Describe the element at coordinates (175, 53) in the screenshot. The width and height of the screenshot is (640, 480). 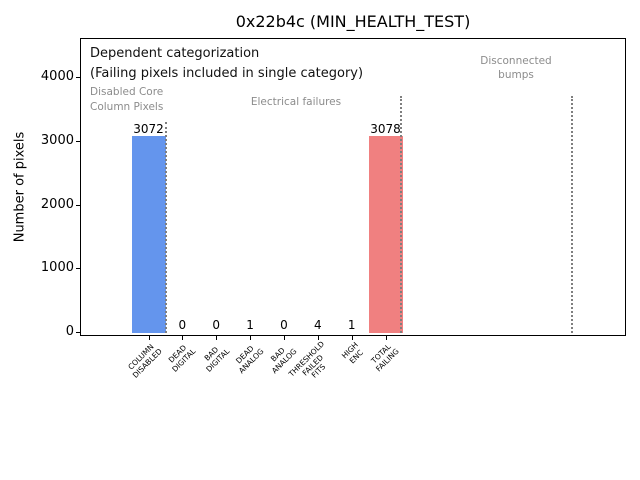
I see `annotation-dependent-categorization: Dependent categorization` at that location.